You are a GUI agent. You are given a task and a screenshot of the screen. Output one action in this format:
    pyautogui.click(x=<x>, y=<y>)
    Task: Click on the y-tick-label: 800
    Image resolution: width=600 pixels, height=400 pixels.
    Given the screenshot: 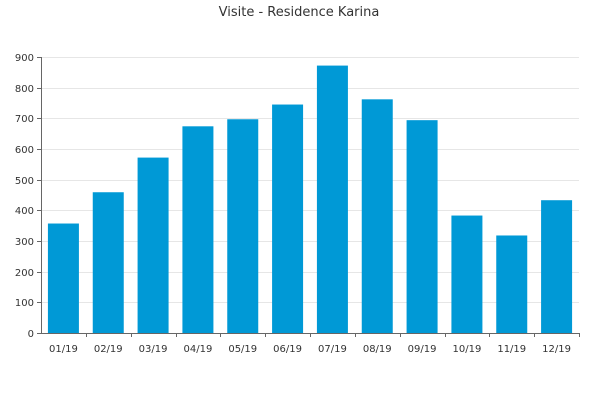 What is the action you would take?
    pyautogui.click(x=24, y=89)
    